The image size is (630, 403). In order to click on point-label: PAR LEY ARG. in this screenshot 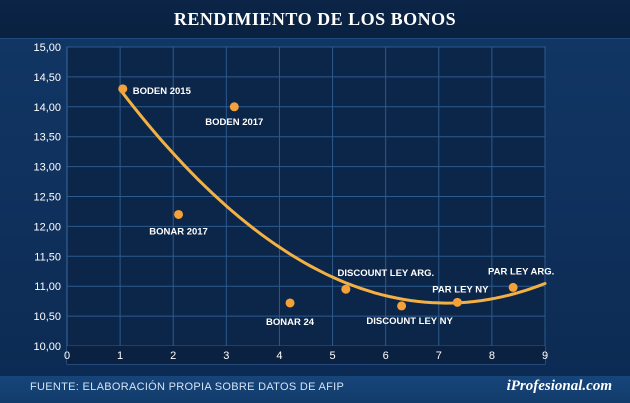, I will do `click(521, 271)`.